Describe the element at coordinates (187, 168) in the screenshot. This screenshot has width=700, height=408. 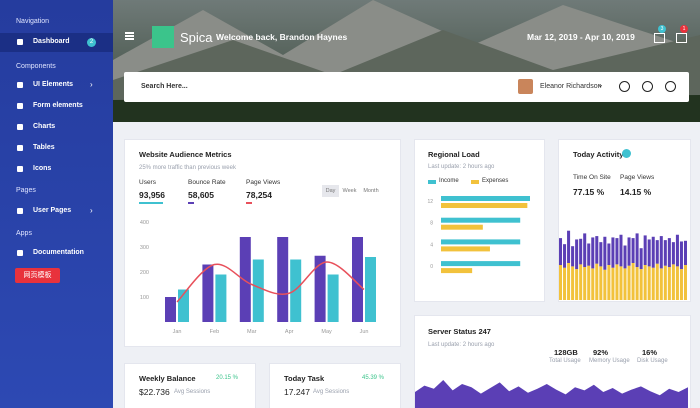
I see `card-subtitle: 25% more traffic than previous week` at that location.